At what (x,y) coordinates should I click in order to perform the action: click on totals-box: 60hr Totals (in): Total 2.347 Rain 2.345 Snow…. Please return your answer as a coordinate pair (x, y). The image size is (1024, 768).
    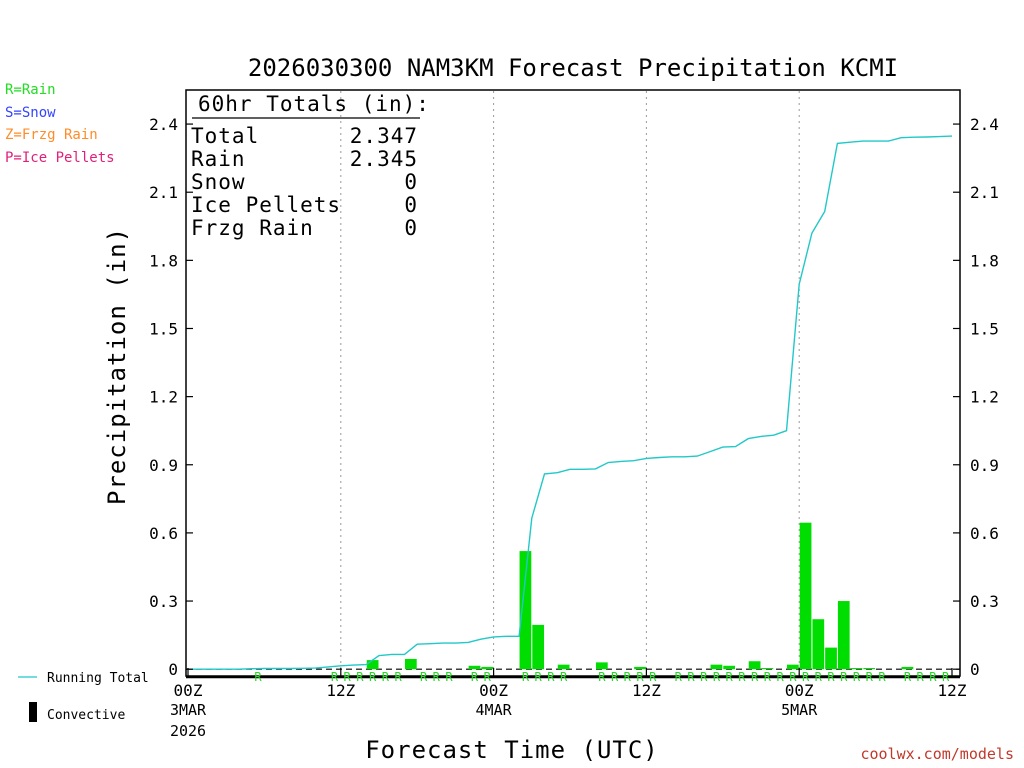
    Looking at the image, I should click on (310, 166).